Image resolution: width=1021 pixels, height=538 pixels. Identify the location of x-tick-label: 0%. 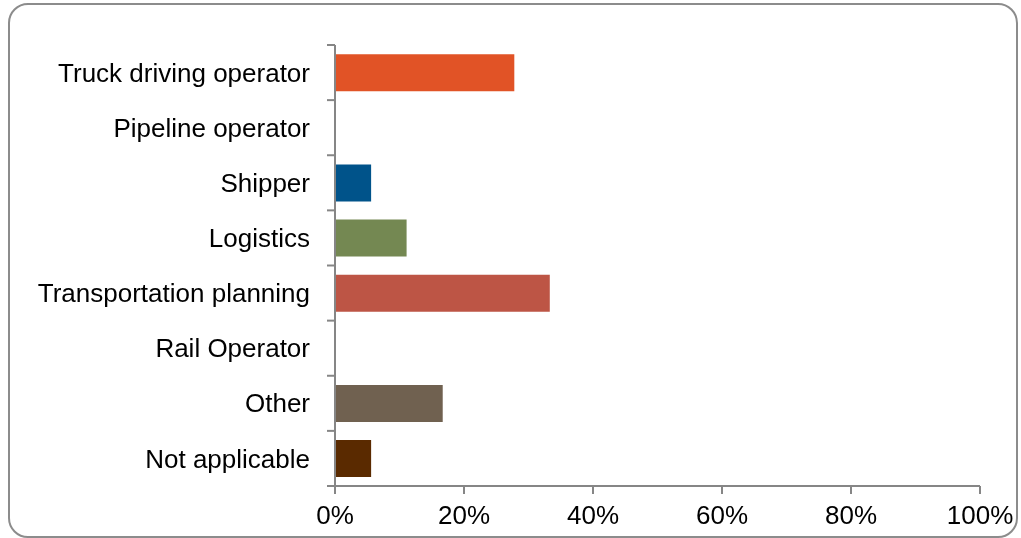
(335, 515).